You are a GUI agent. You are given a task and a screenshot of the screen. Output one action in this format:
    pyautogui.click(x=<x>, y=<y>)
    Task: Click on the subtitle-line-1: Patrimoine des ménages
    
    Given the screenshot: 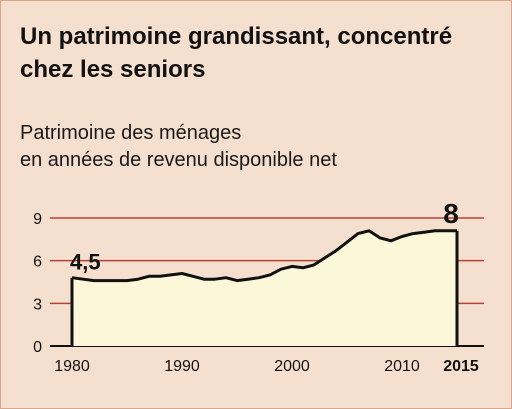 What is the action you would take?
    pyautogui.click(x=131, y=133)
    